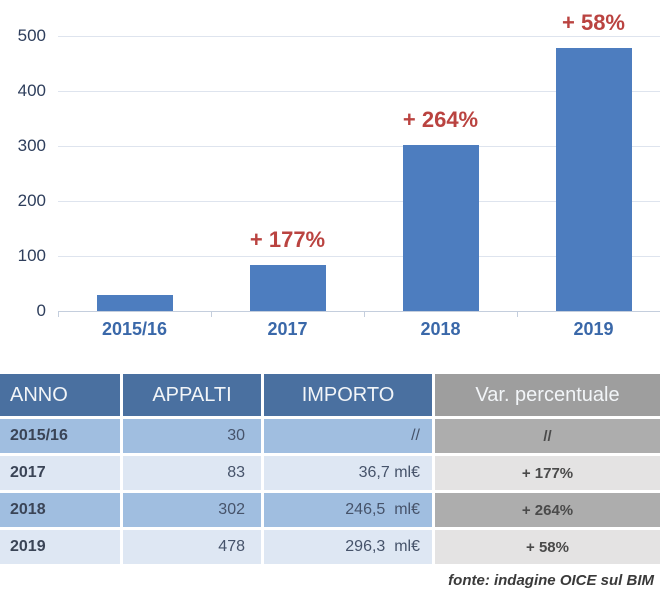 The height and width of the screenshot is (600, 660). Describe the element at coordinates (60, 395) in the screenshot. I see `column-header-anno: ANNO` at that location.